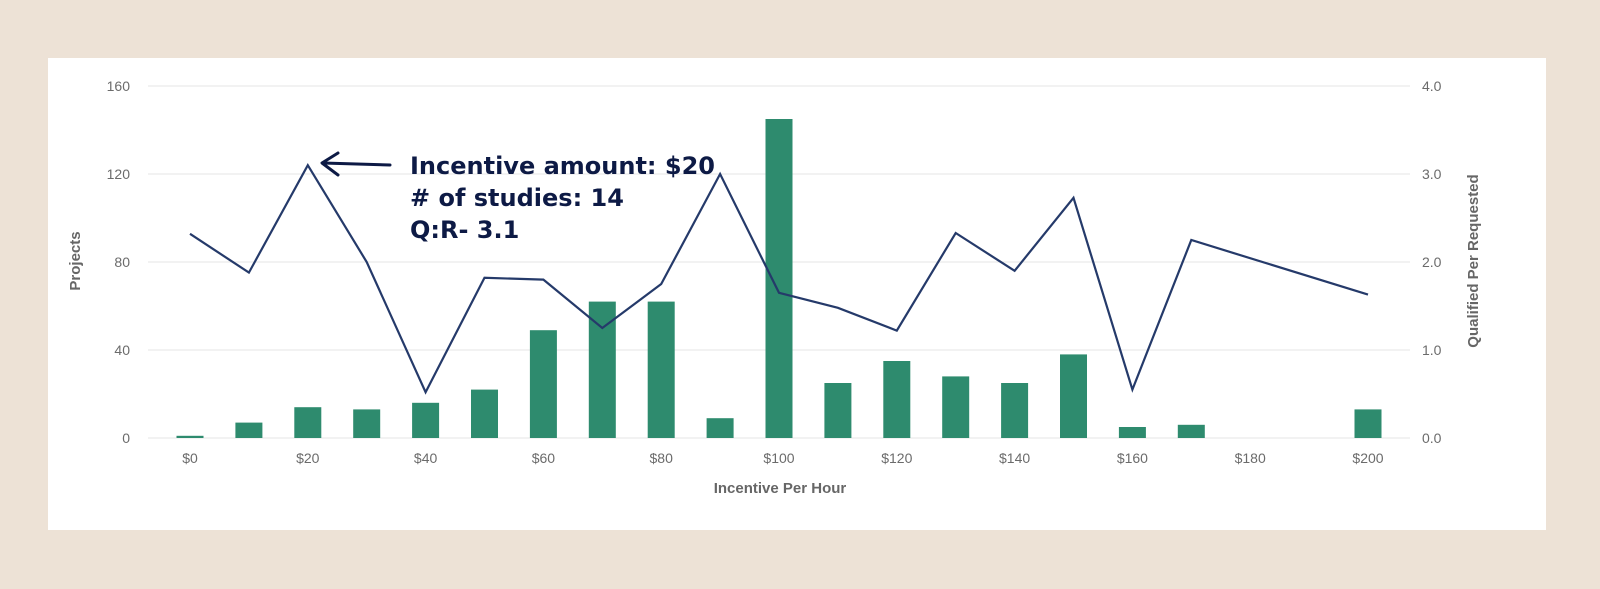  I want to click on right-axis-ticks: 0.0 1.0 2.0 3.0 4.0, so click(1432, 262).